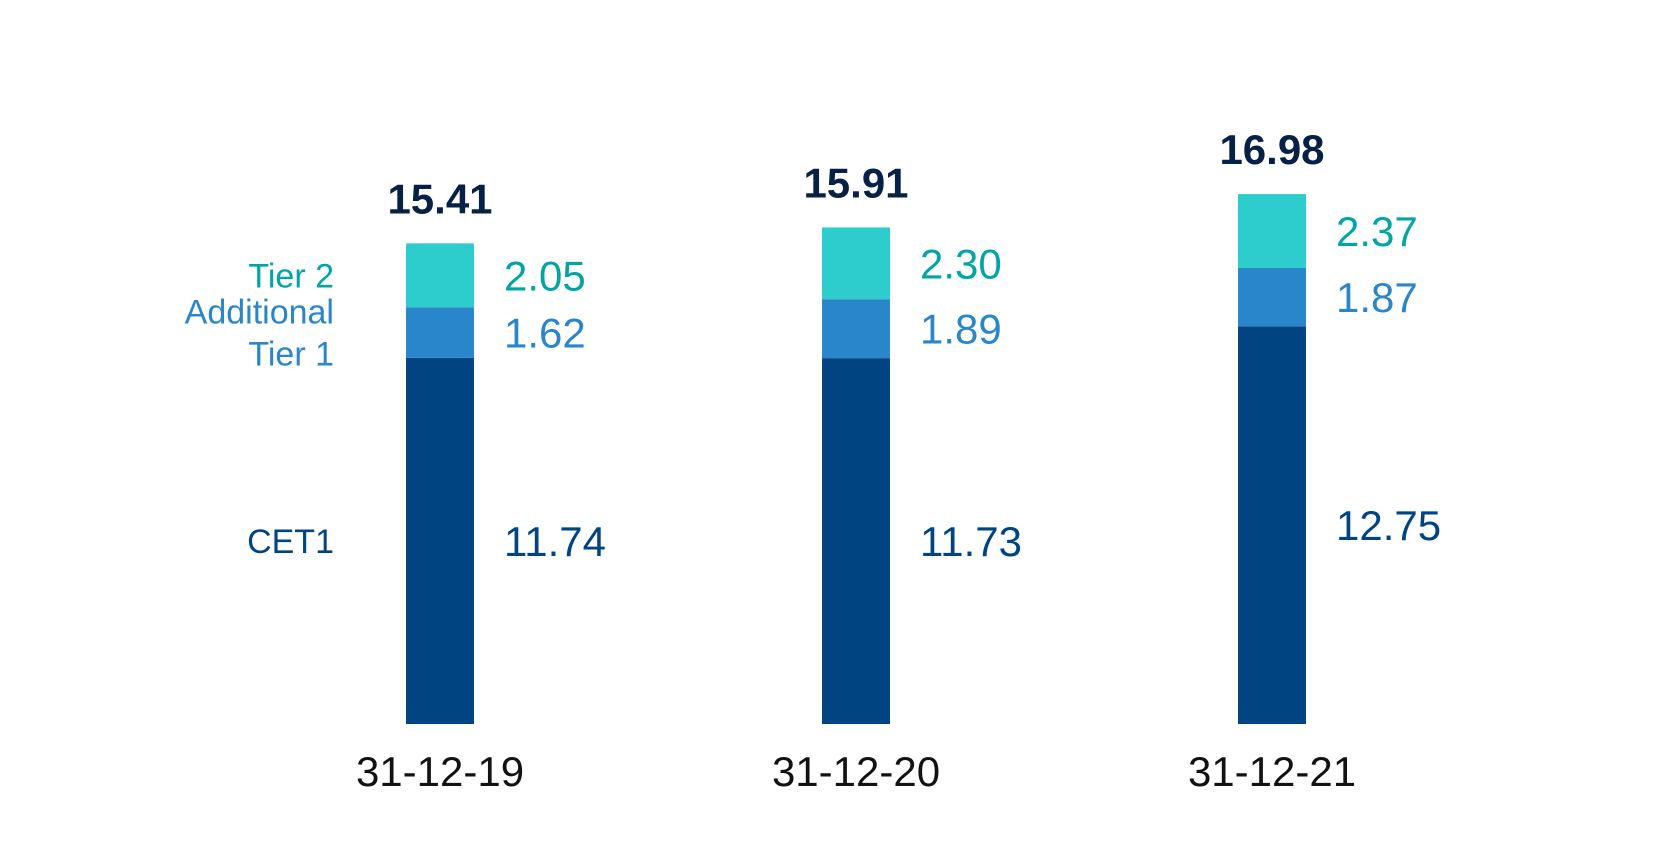 The width and height of the screenshot is (1653, 858). I want to click on value-label-additional-tier-1-3: 1.87, so click(1377, 297).